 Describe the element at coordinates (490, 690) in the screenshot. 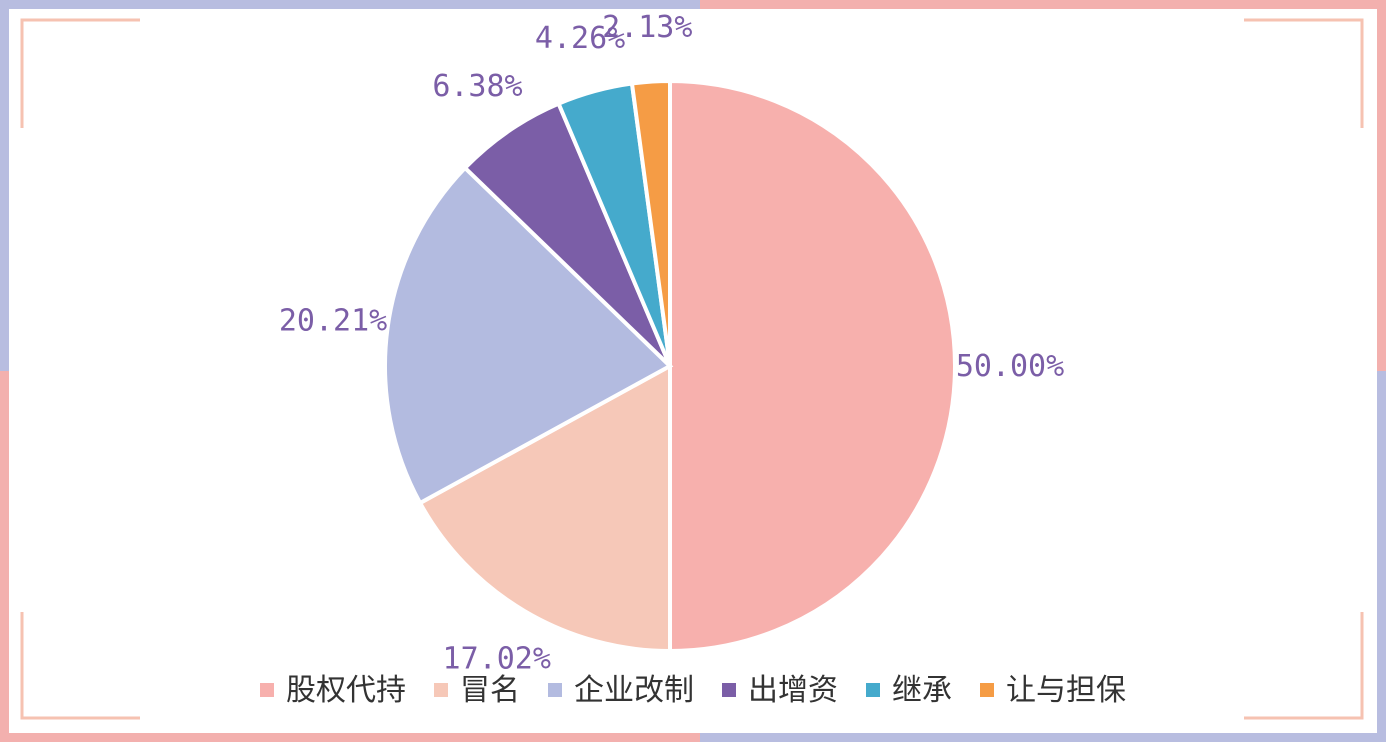

I see `legend-label-1: 冒名` at that location.